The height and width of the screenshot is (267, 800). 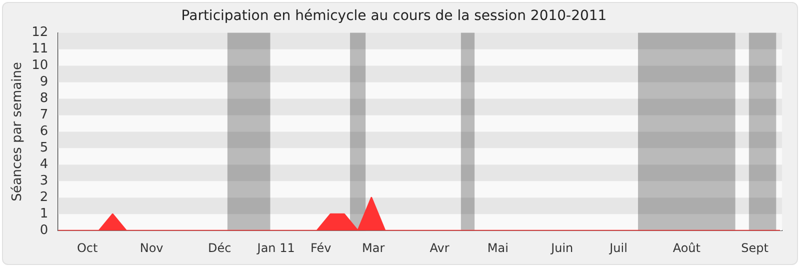 I want to click on x-tick-label: Oct, so click(x=87, y=247).